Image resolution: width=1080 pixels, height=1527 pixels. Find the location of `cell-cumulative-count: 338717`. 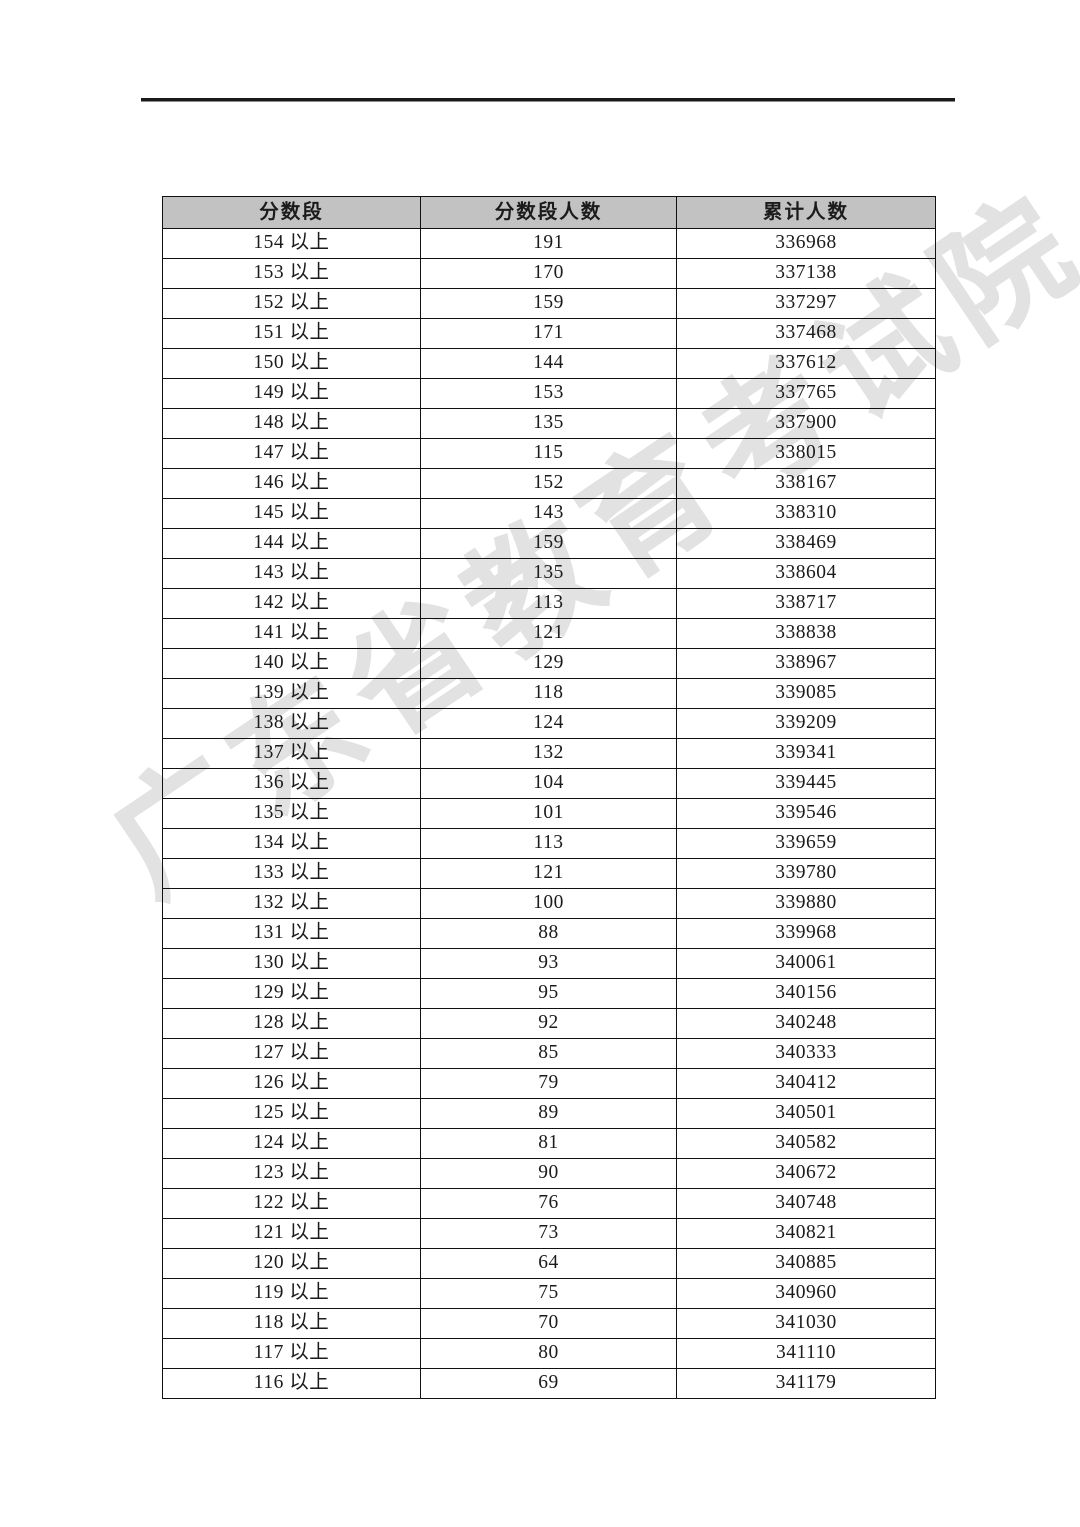

cell-cumulative-count: 338717 is located at coordinates (806, 603).